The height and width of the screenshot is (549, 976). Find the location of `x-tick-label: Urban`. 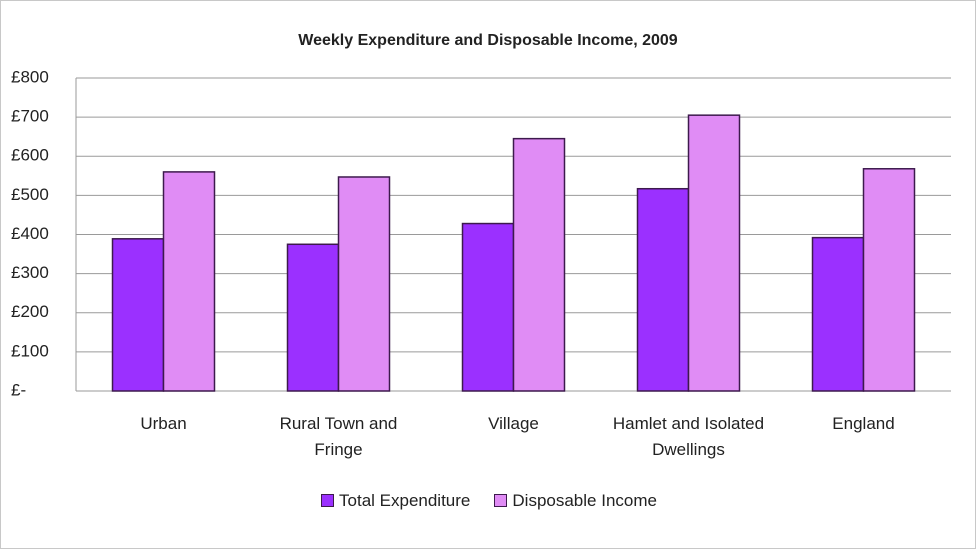

x-tick-label: Urban is located at coordinates (163, 423).